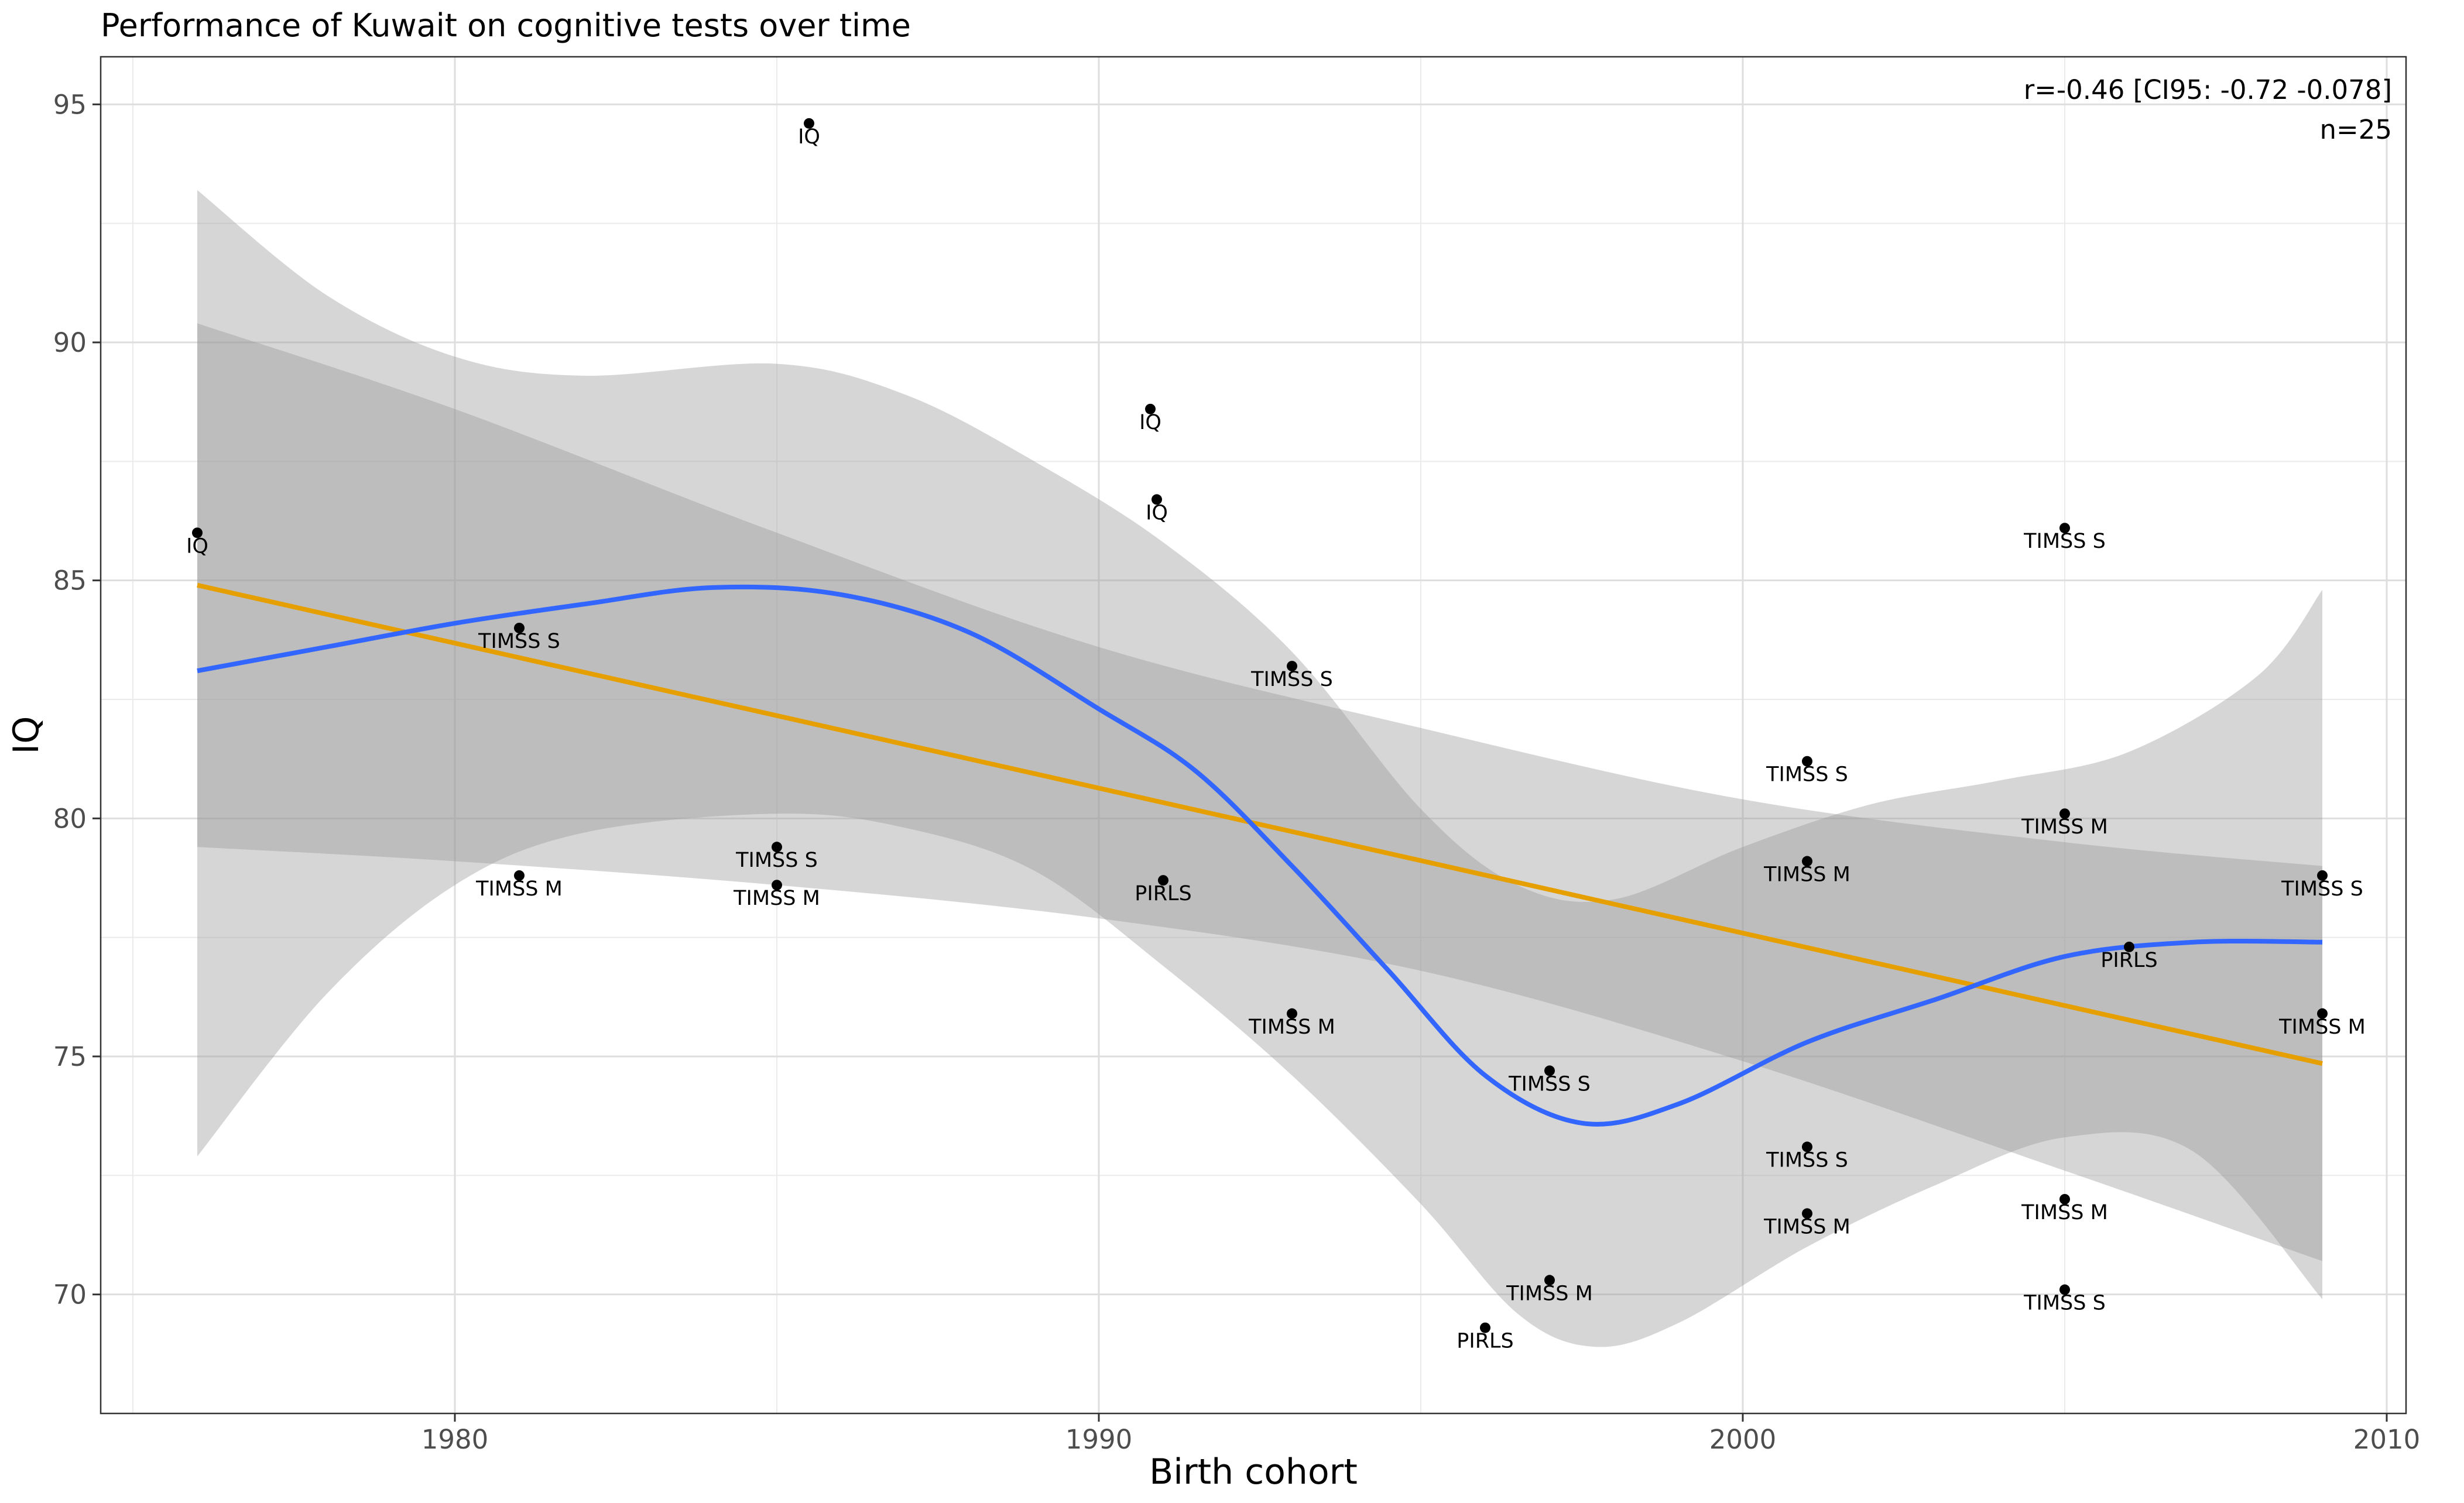  Describe the element at coordinates (26, 735) in the screenshot. I see `y-axis-title: IQ` at that location.